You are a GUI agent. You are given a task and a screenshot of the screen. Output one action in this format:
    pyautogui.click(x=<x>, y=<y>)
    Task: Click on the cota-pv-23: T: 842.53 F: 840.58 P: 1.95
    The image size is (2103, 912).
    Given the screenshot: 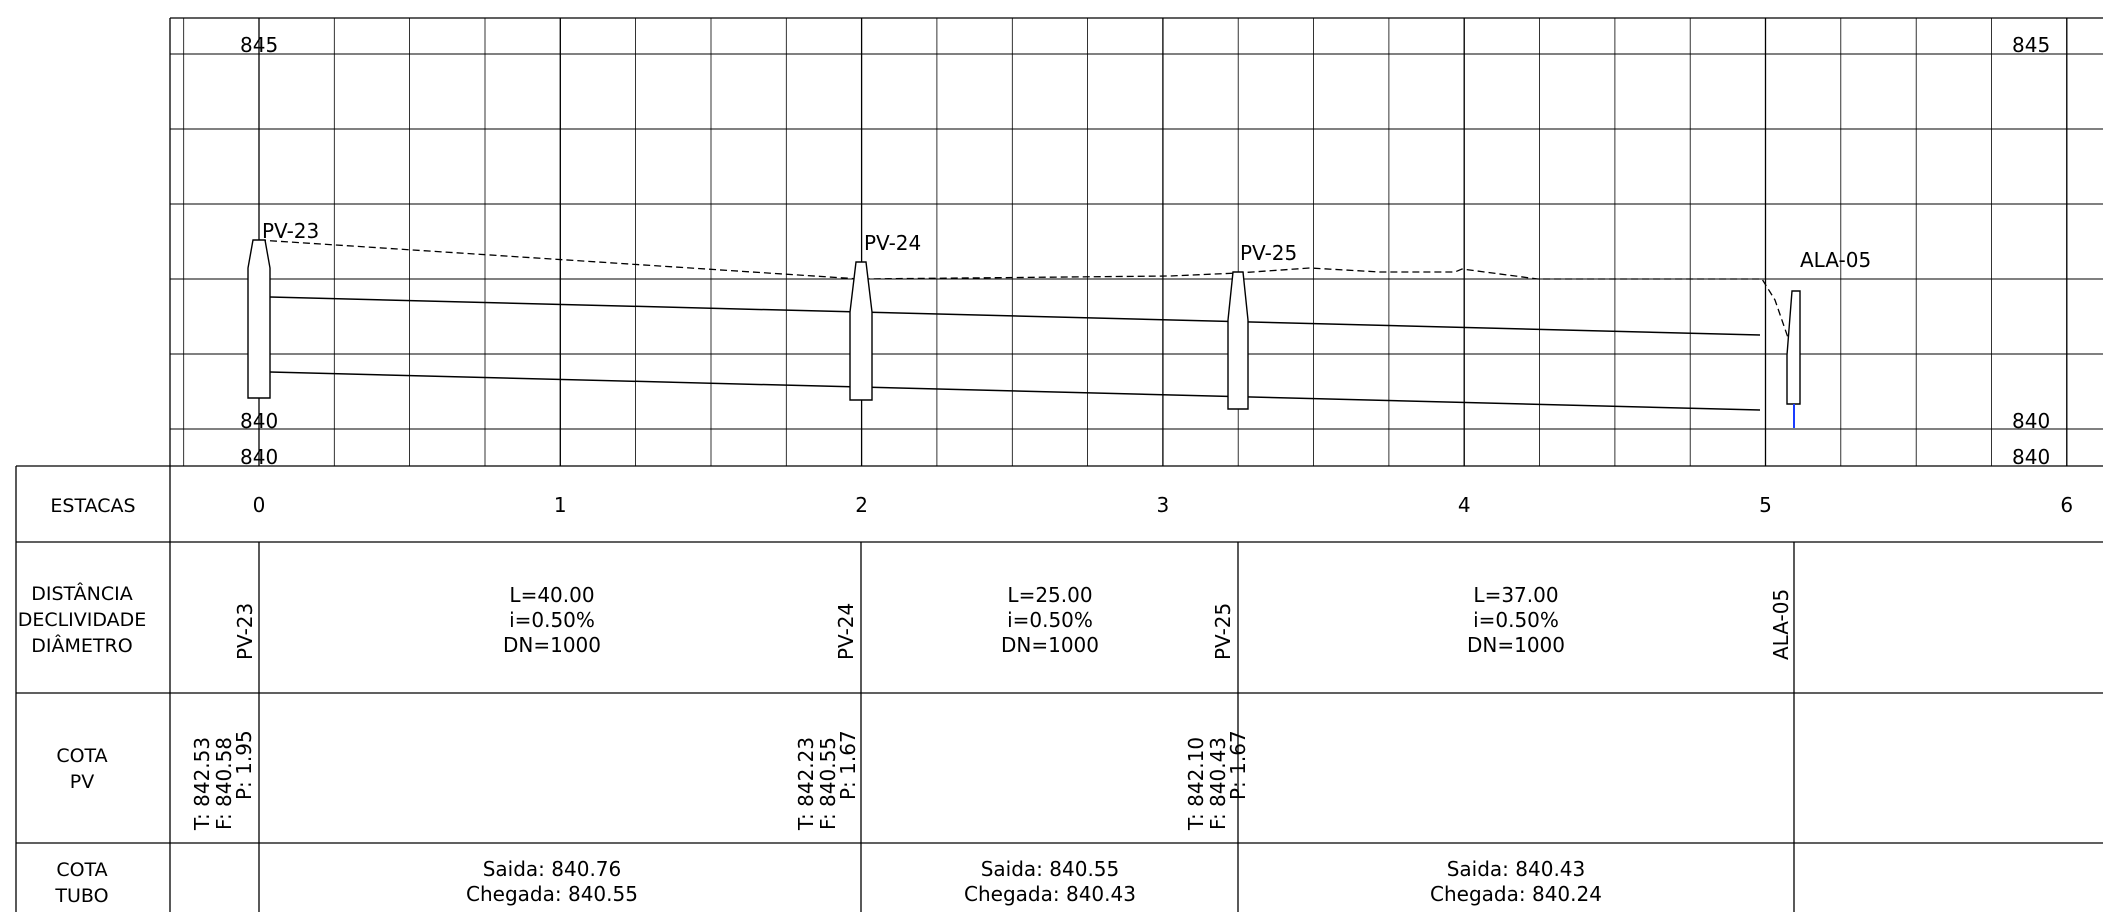 What is the action you would take?
    pyautogui.click(x=223, y=780)
    